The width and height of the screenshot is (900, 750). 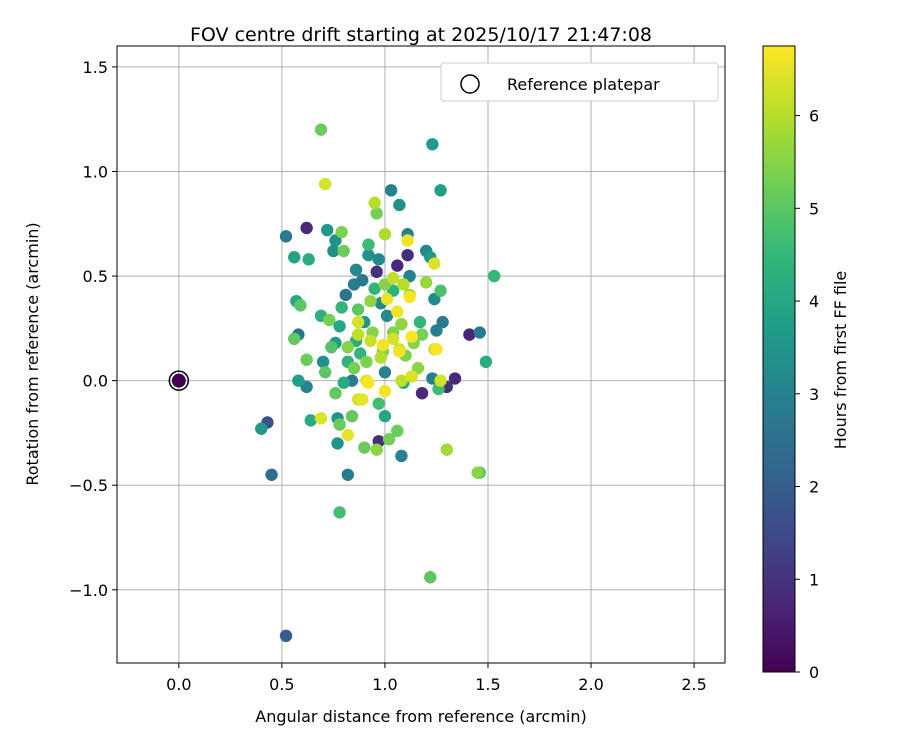 I want to click on colorbar-tick-label: 6, so click(x=814, y=116).